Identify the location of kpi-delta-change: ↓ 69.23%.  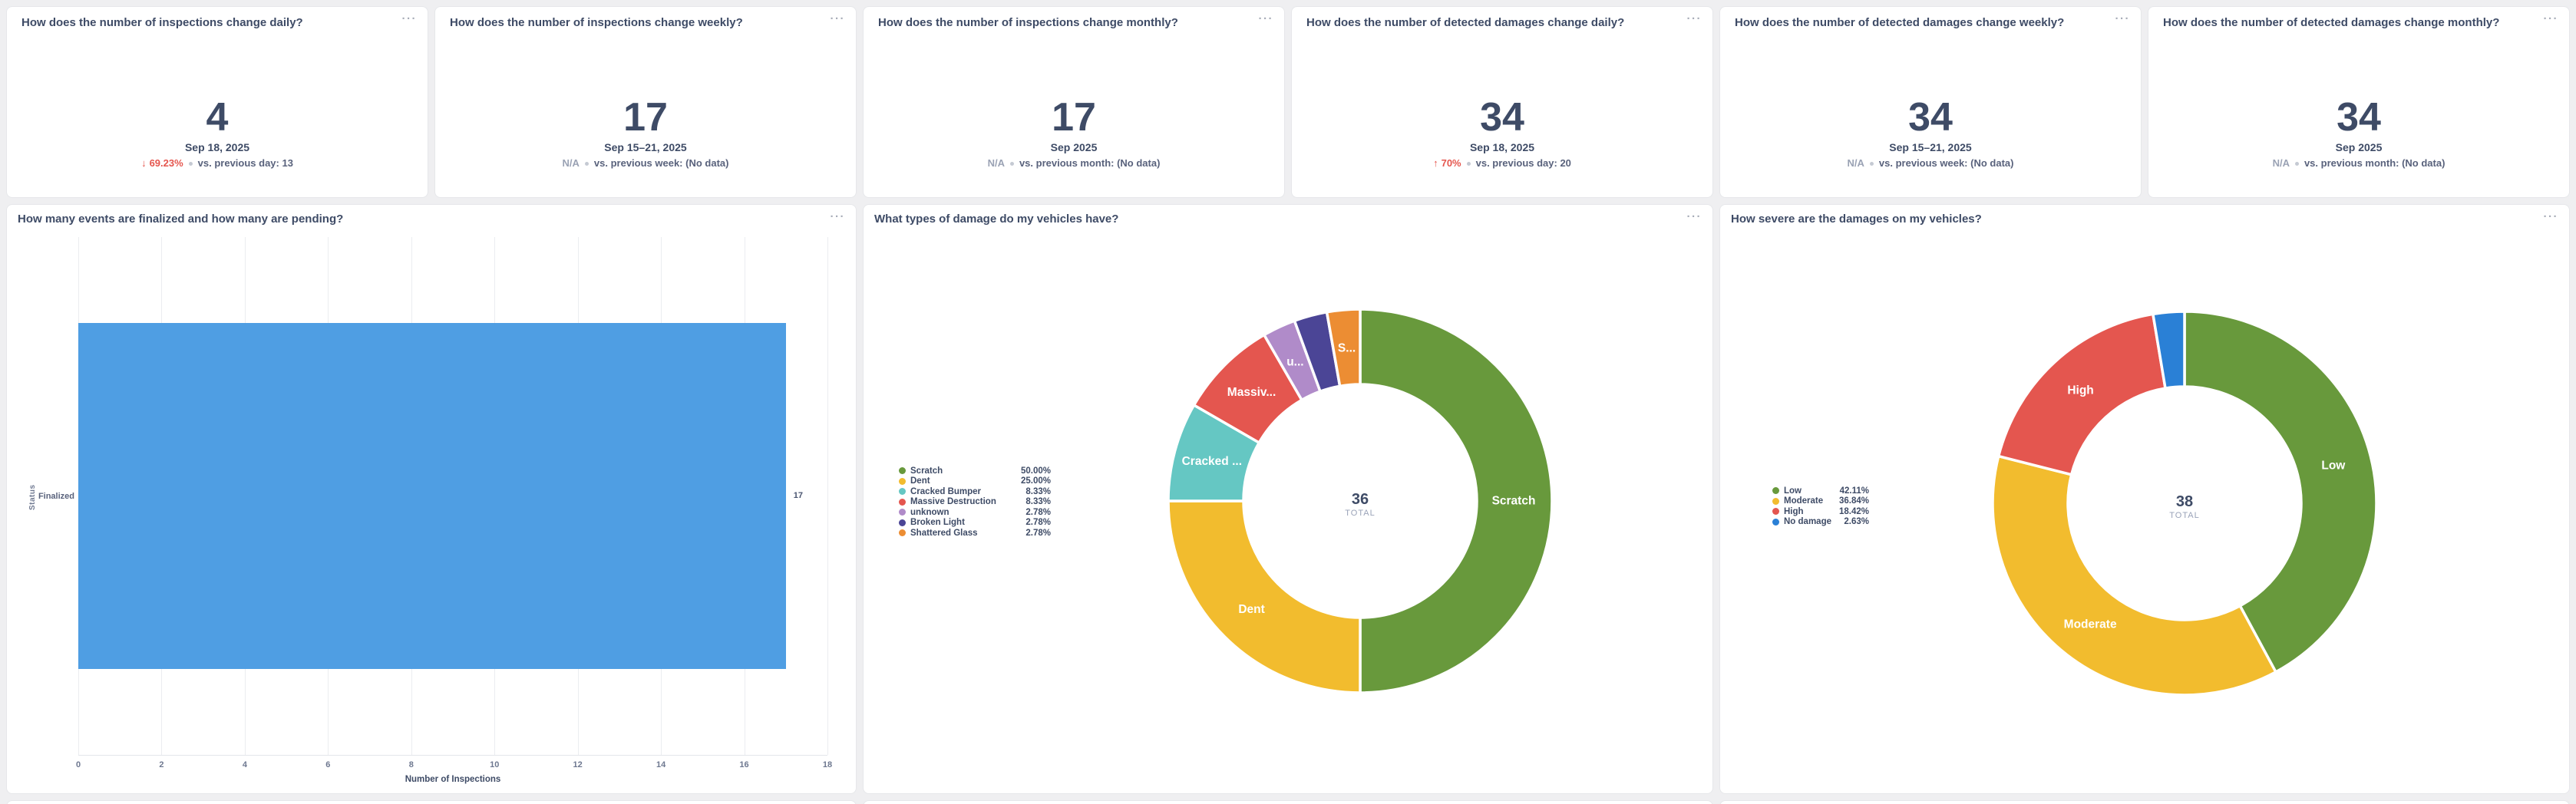
(162, 163).